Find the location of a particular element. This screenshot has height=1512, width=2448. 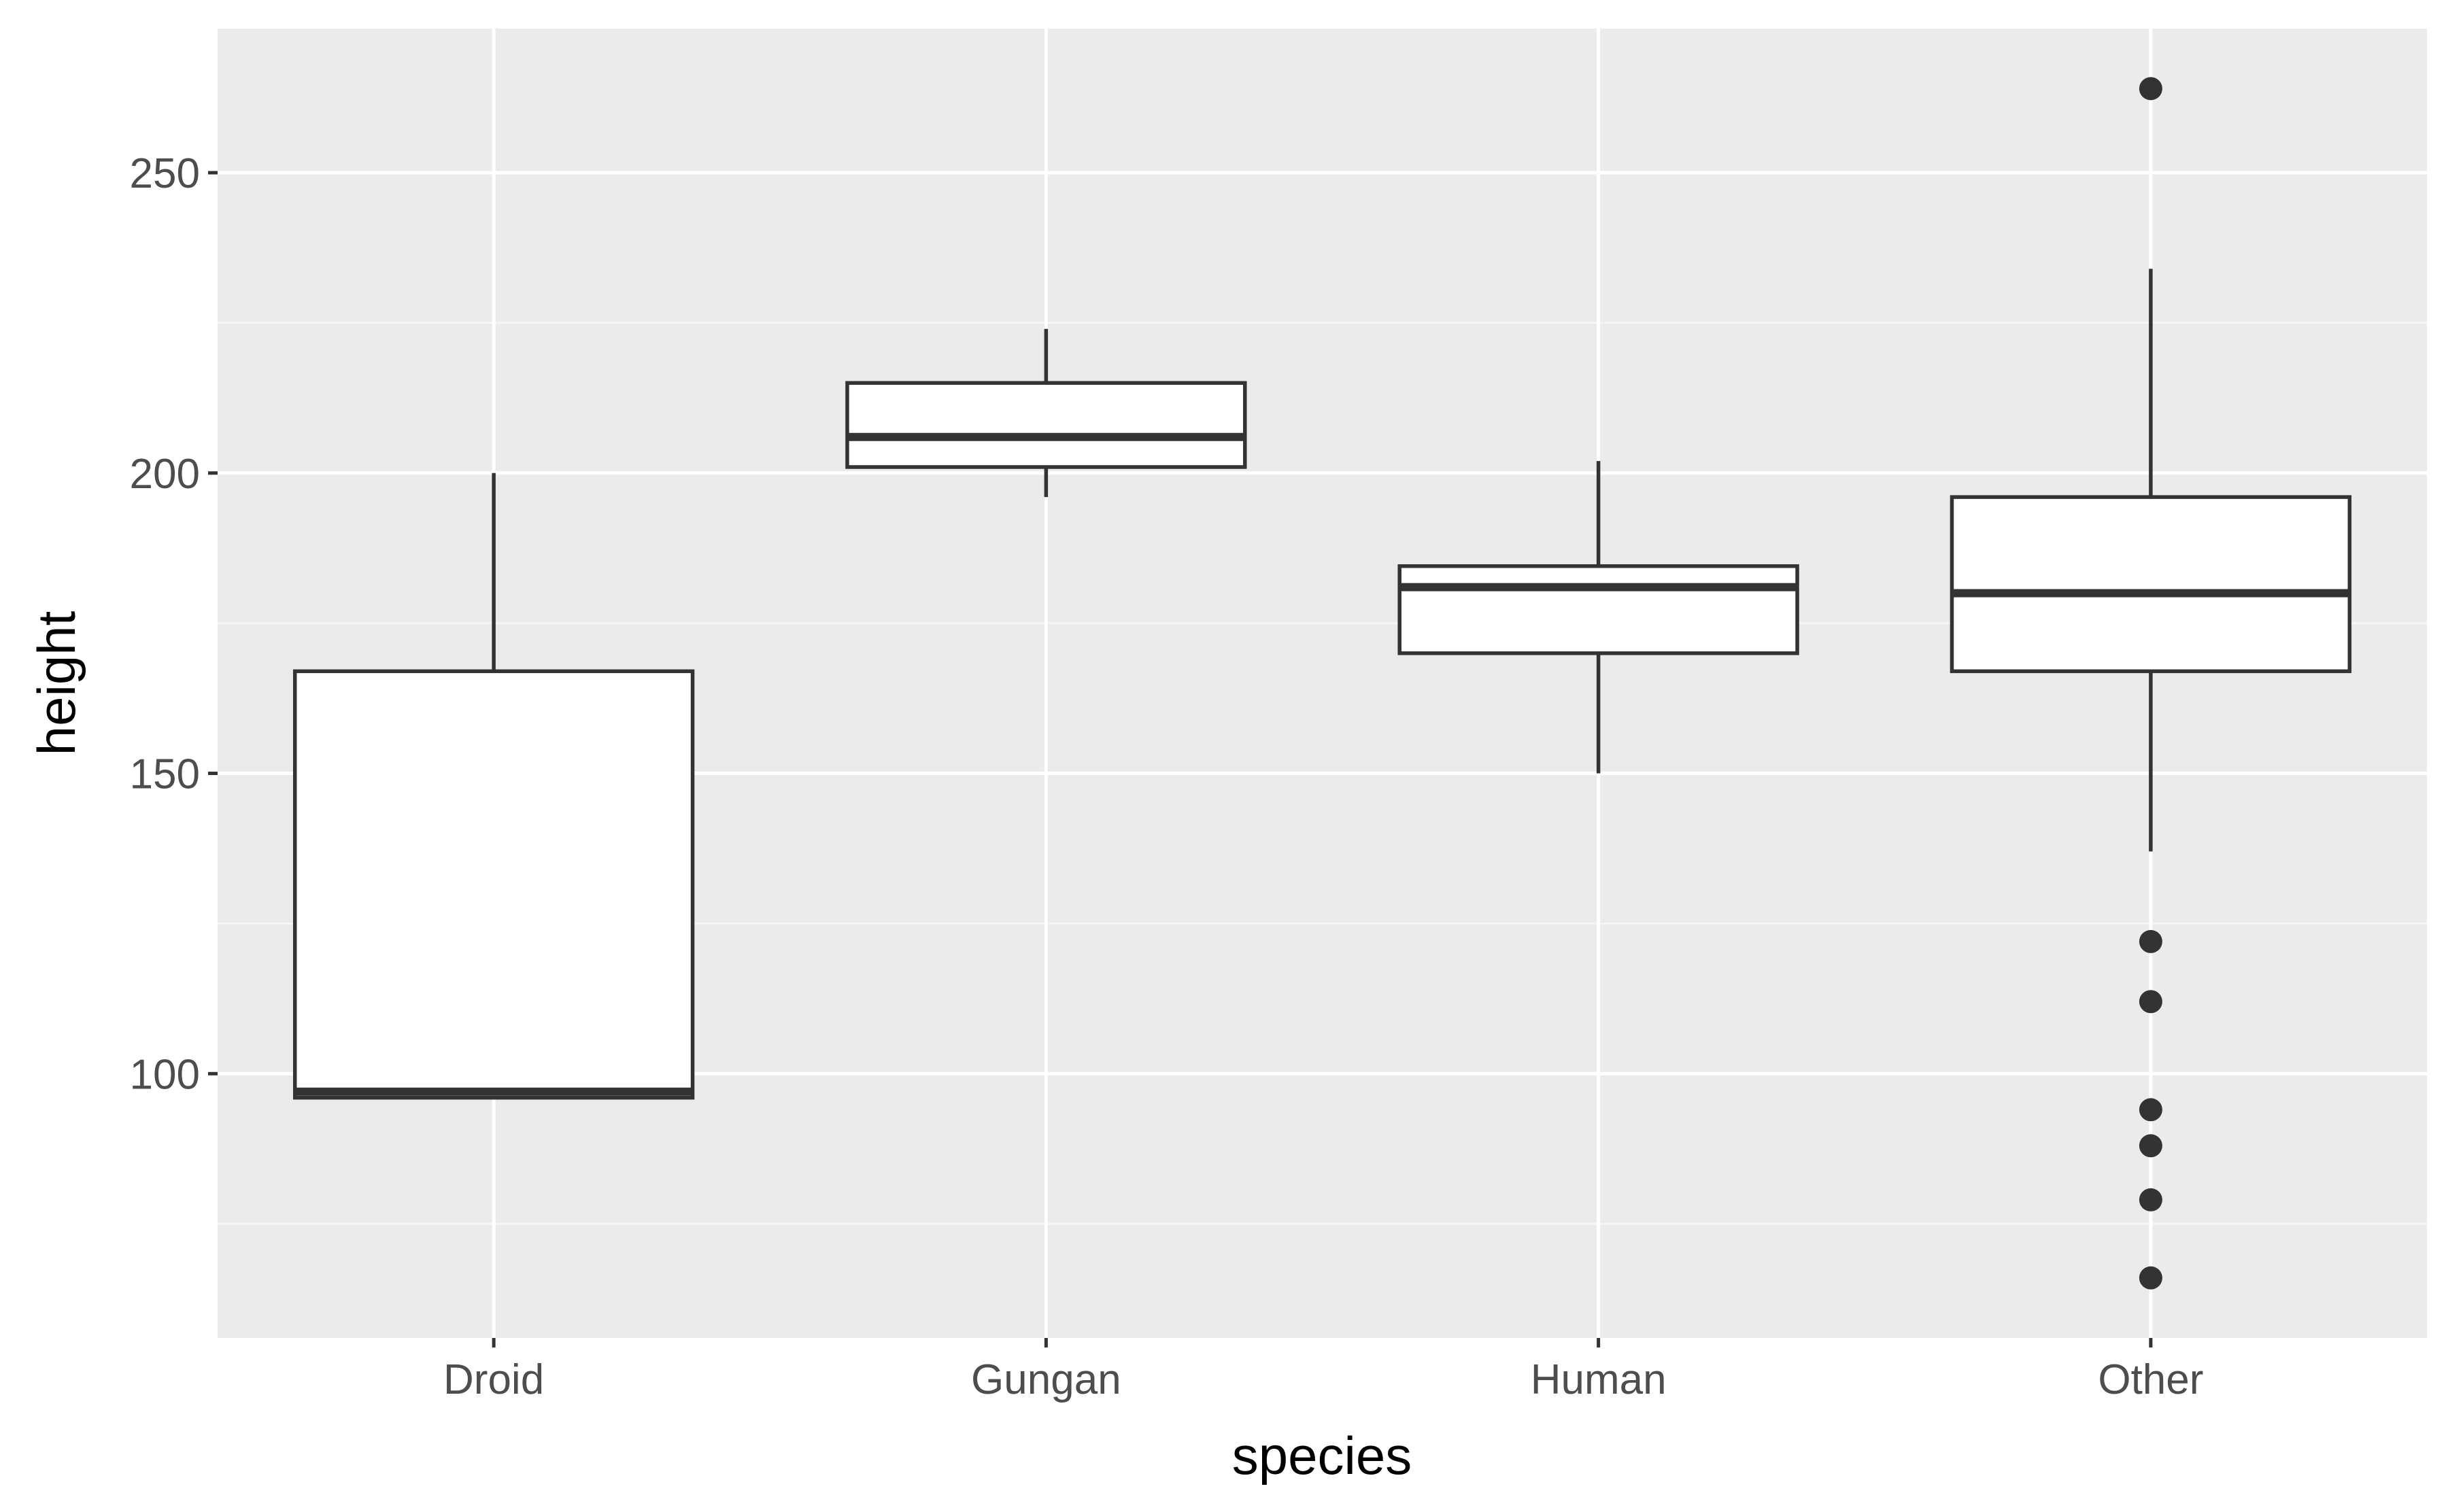

x-tick-label-gungan: Gungan is located at coordinates (1046, 1379).